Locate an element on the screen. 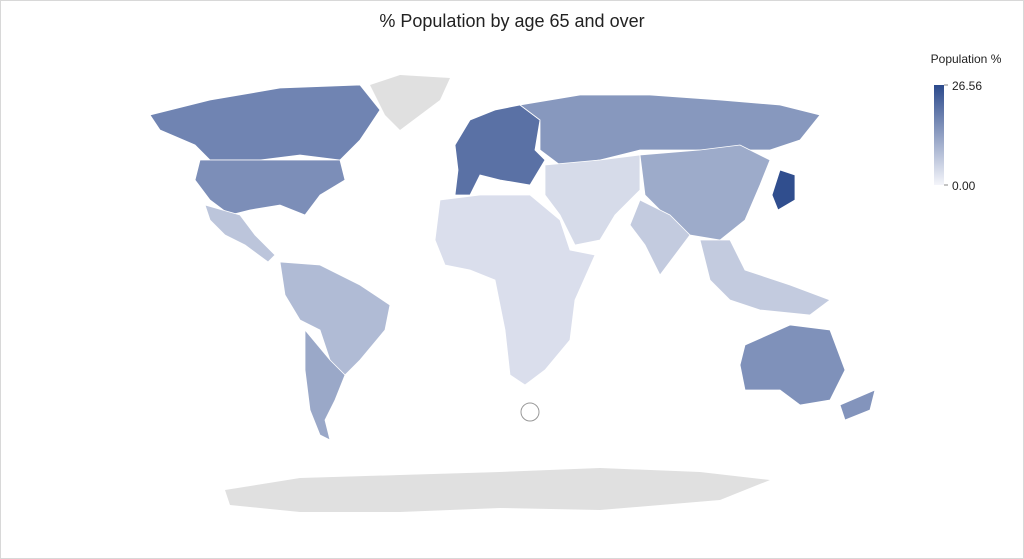  legend-colorbar is located at coordinates (939, 135).